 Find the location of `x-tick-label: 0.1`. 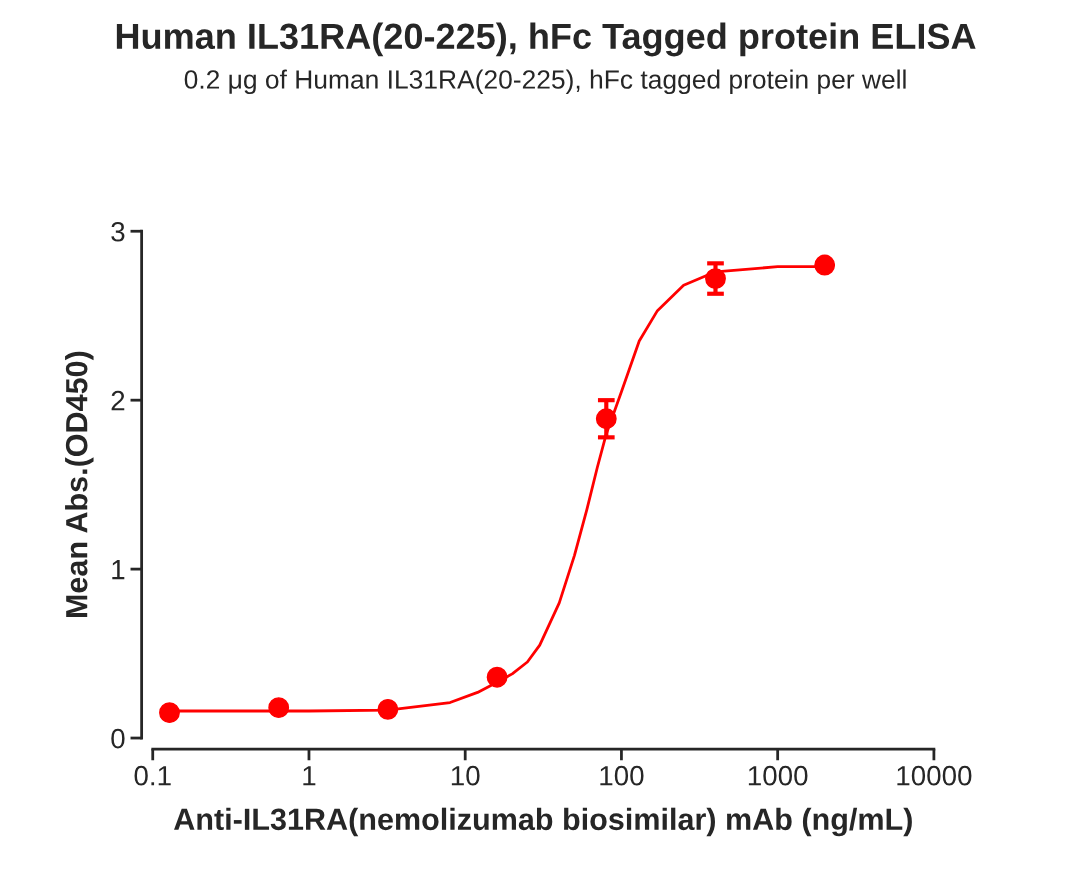

x-tick-label: 0.1 is located at coordinates (152, 775).